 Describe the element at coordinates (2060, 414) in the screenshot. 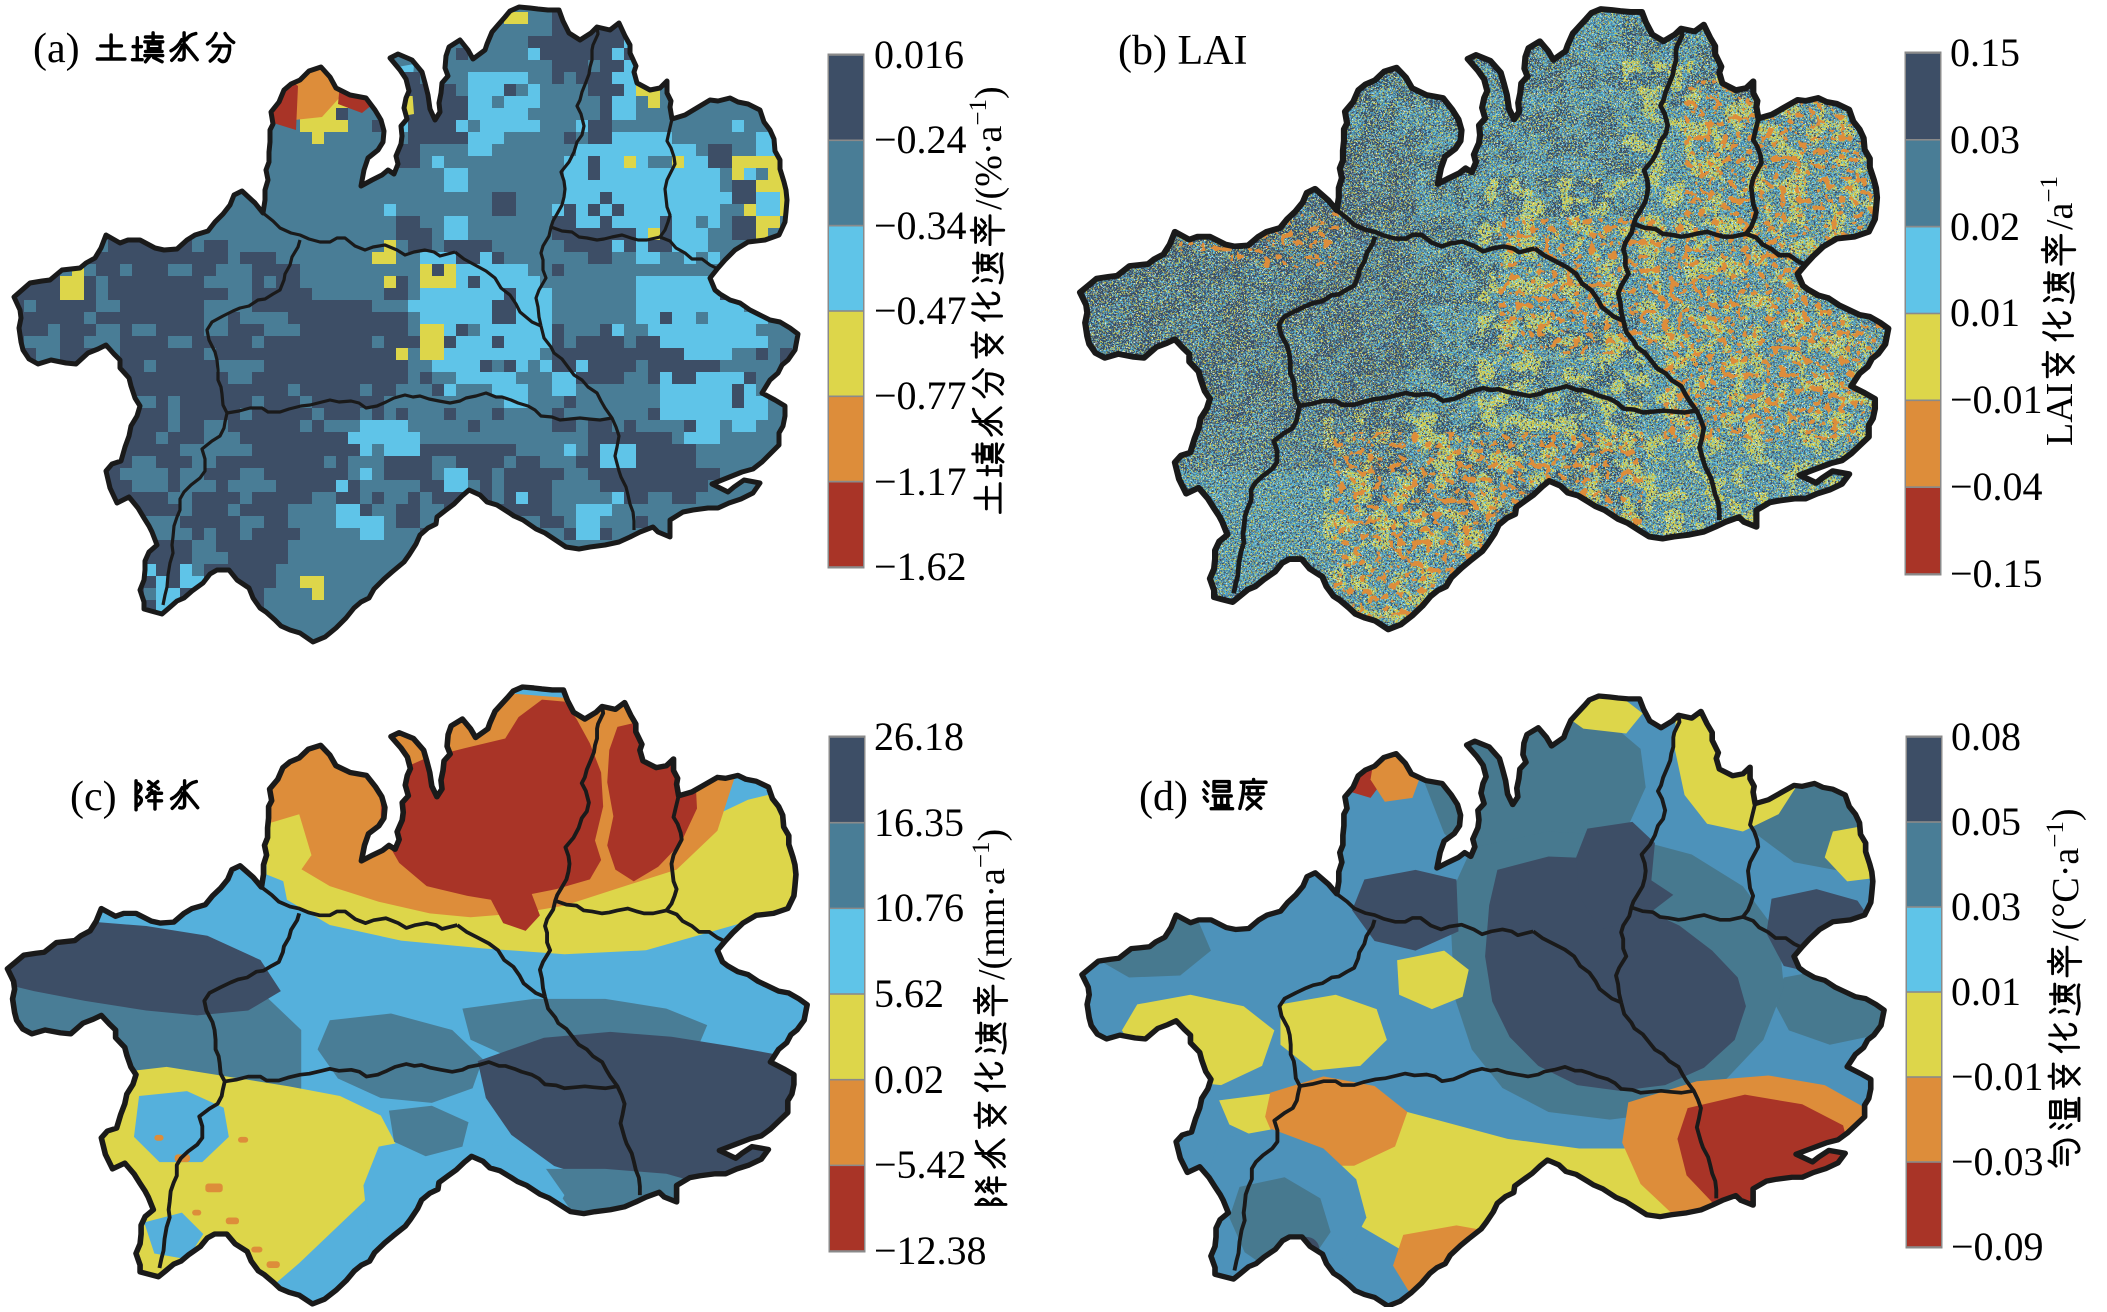

I see `svg-text: LAI` at that location.